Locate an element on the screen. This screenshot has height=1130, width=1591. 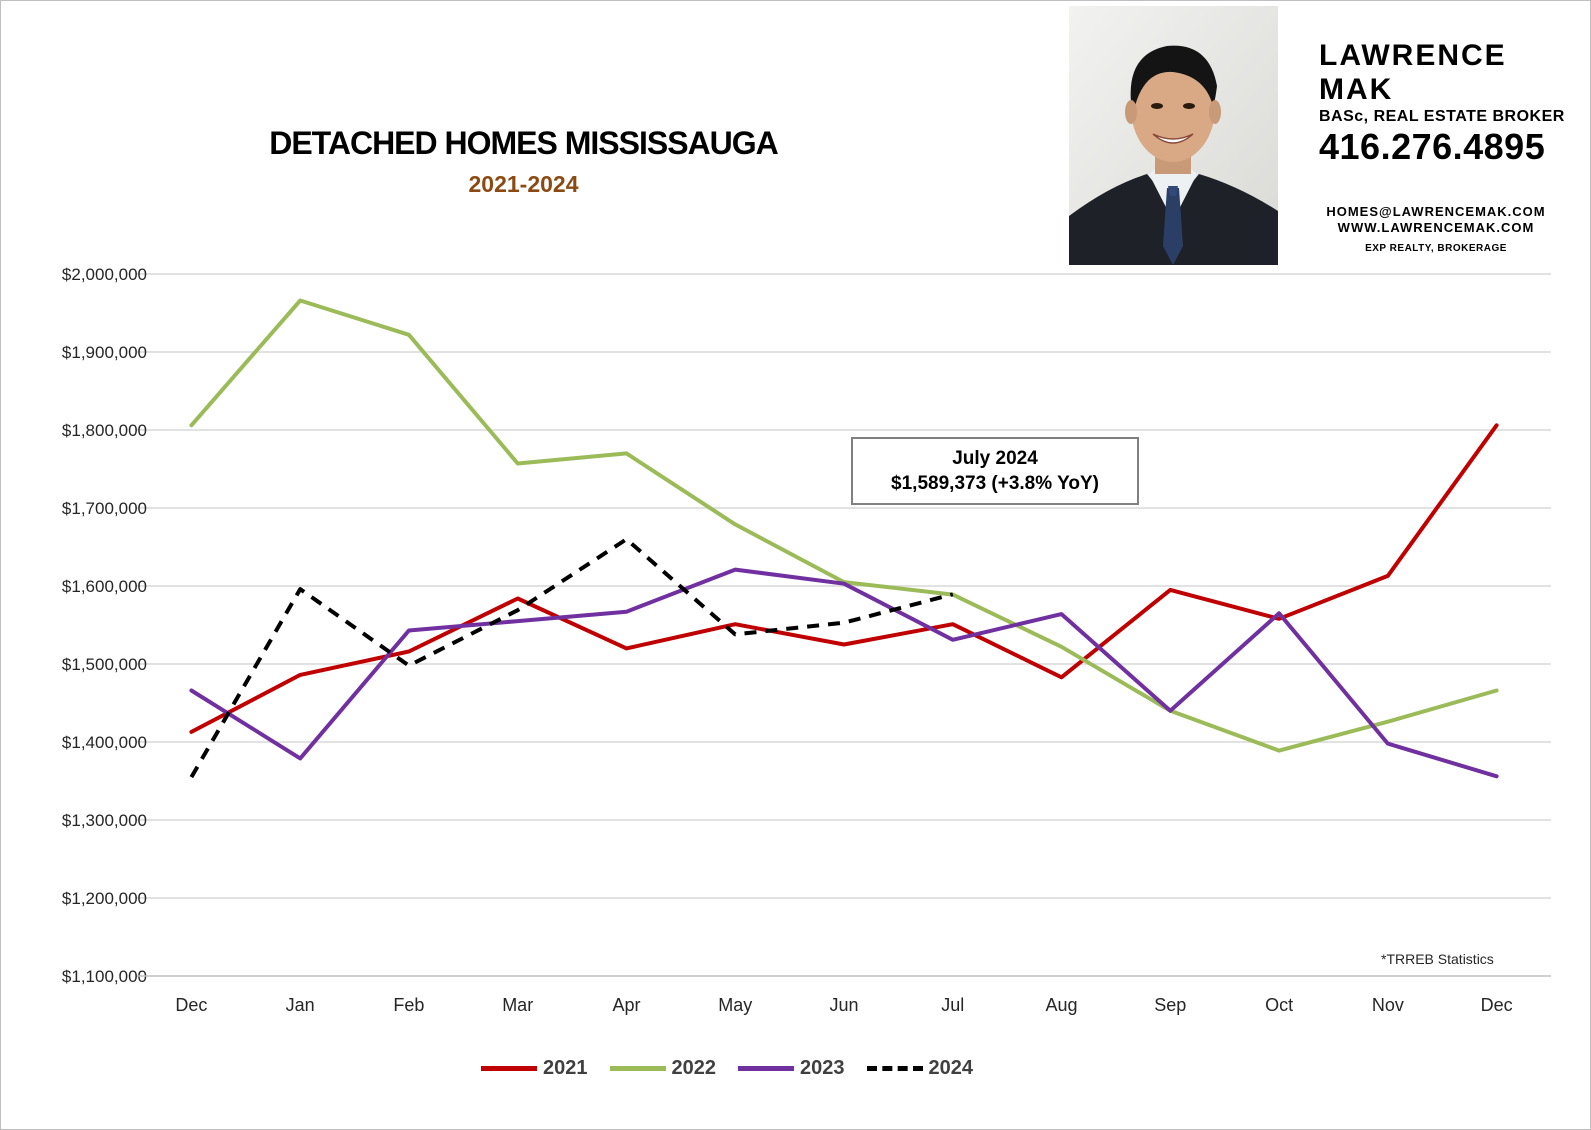
x-tick-label: Sep is located at coordinates (1170, 1005).